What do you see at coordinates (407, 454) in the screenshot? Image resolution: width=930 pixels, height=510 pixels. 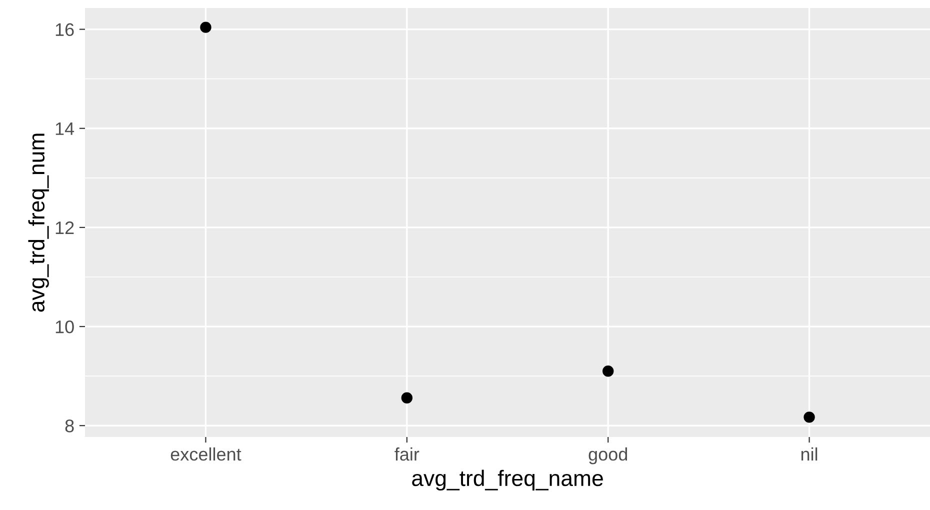 I see `x-tick-label: fair` at bounding box center [407, 454].